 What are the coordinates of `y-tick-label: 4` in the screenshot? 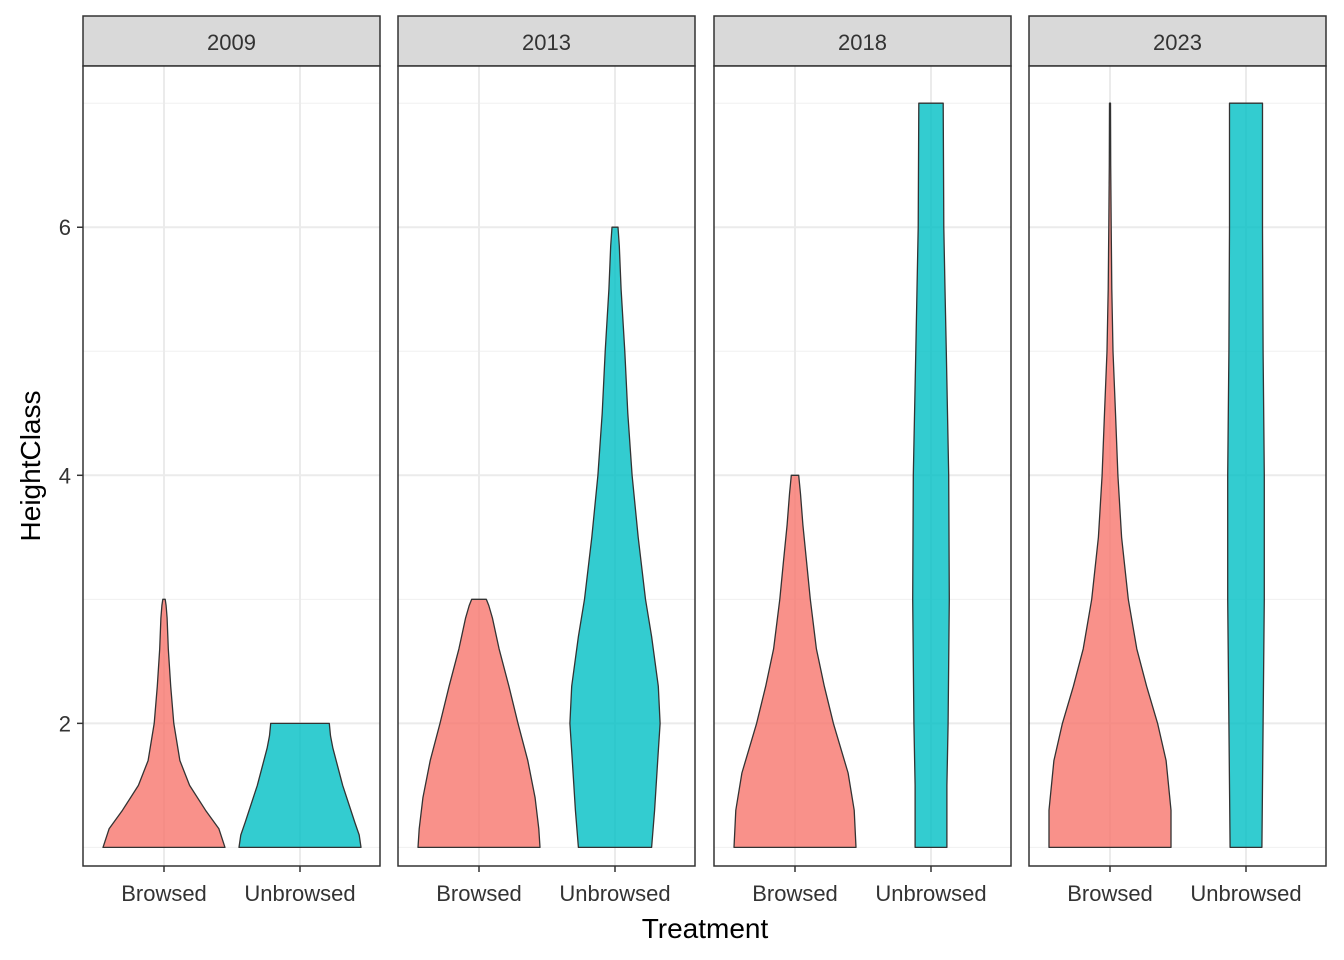 It's located at (65, 475).